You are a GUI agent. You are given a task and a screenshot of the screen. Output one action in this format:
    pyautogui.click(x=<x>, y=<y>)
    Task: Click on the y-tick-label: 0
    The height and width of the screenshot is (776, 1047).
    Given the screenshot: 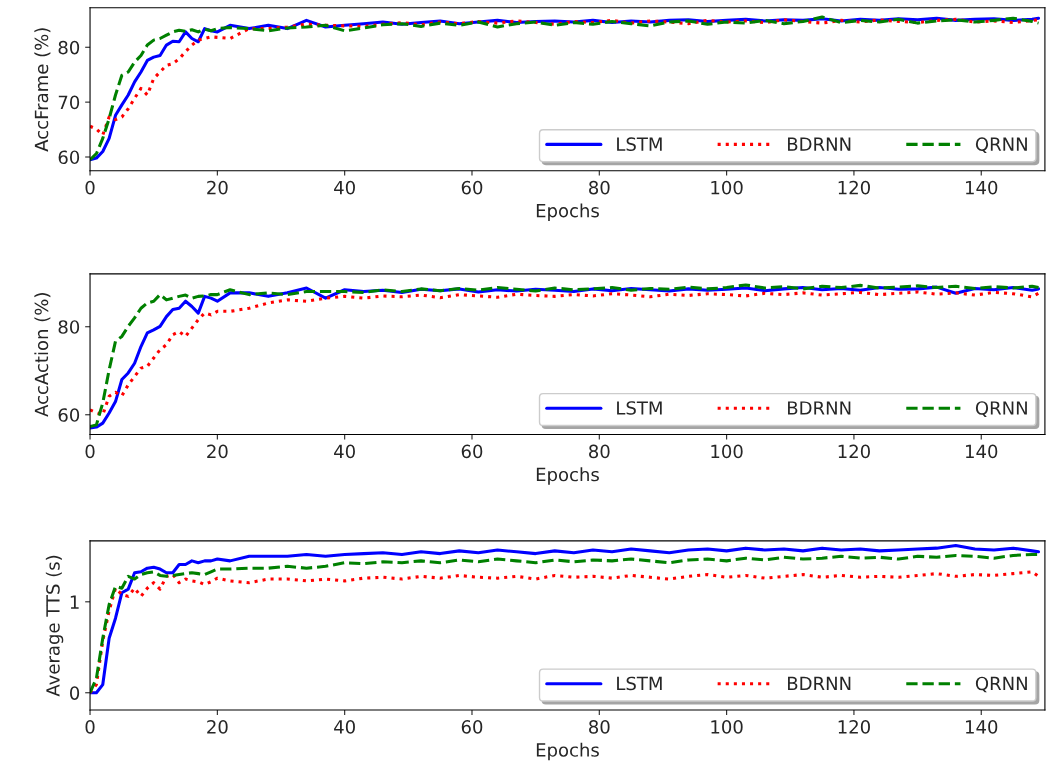 What is the action you would take?
    pyautogui.click(x=75, y=693)
    